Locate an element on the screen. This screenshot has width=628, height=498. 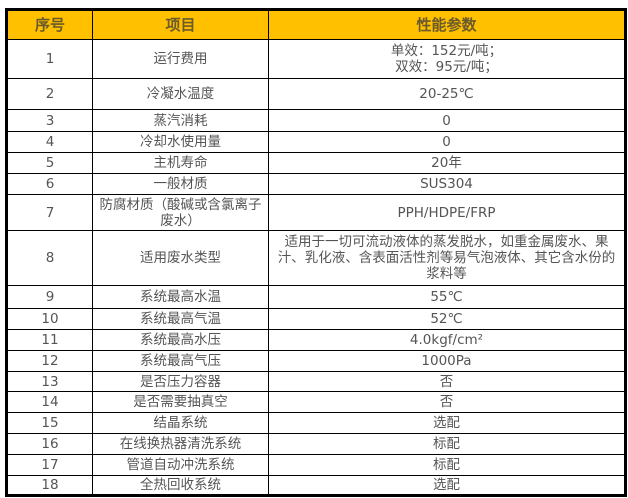
row-number: 18 is located at coordinates (49, 485).